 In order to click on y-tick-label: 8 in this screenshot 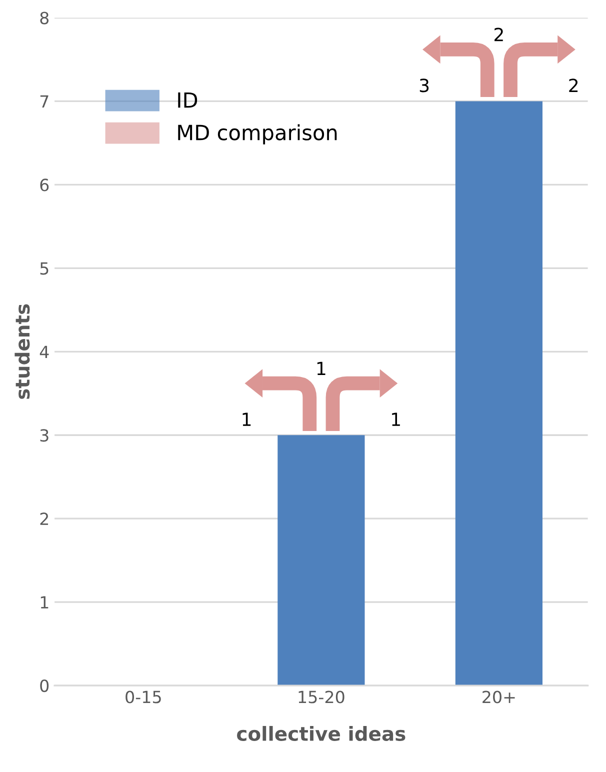, I will do `click(44, 18)`.